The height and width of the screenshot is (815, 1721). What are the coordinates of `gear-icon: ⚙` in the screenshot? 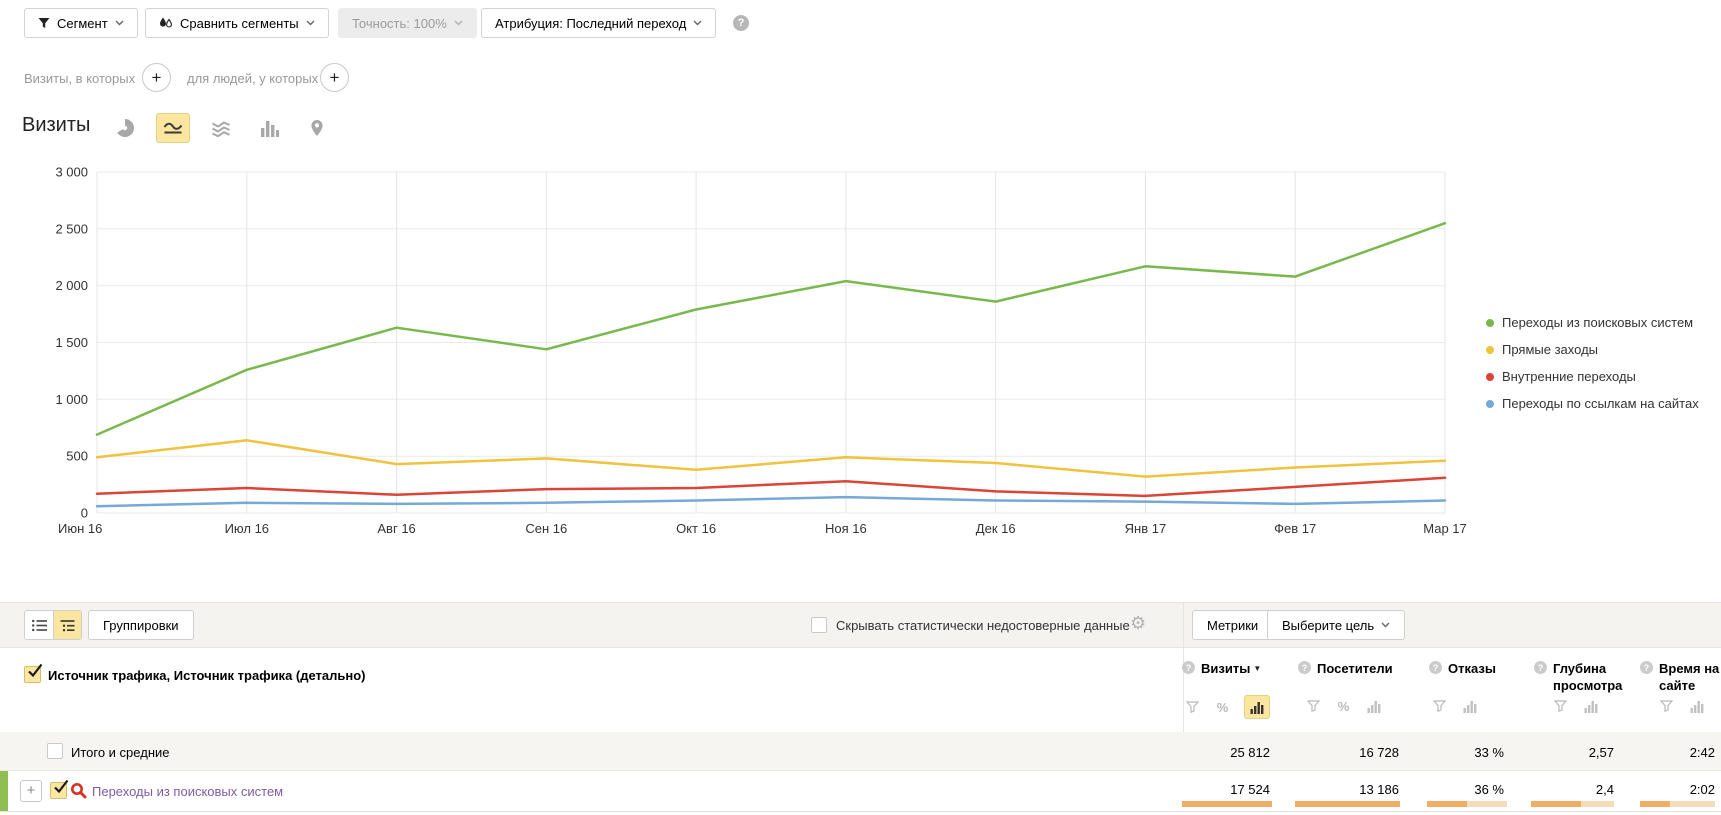 It's located at (1138, 623).